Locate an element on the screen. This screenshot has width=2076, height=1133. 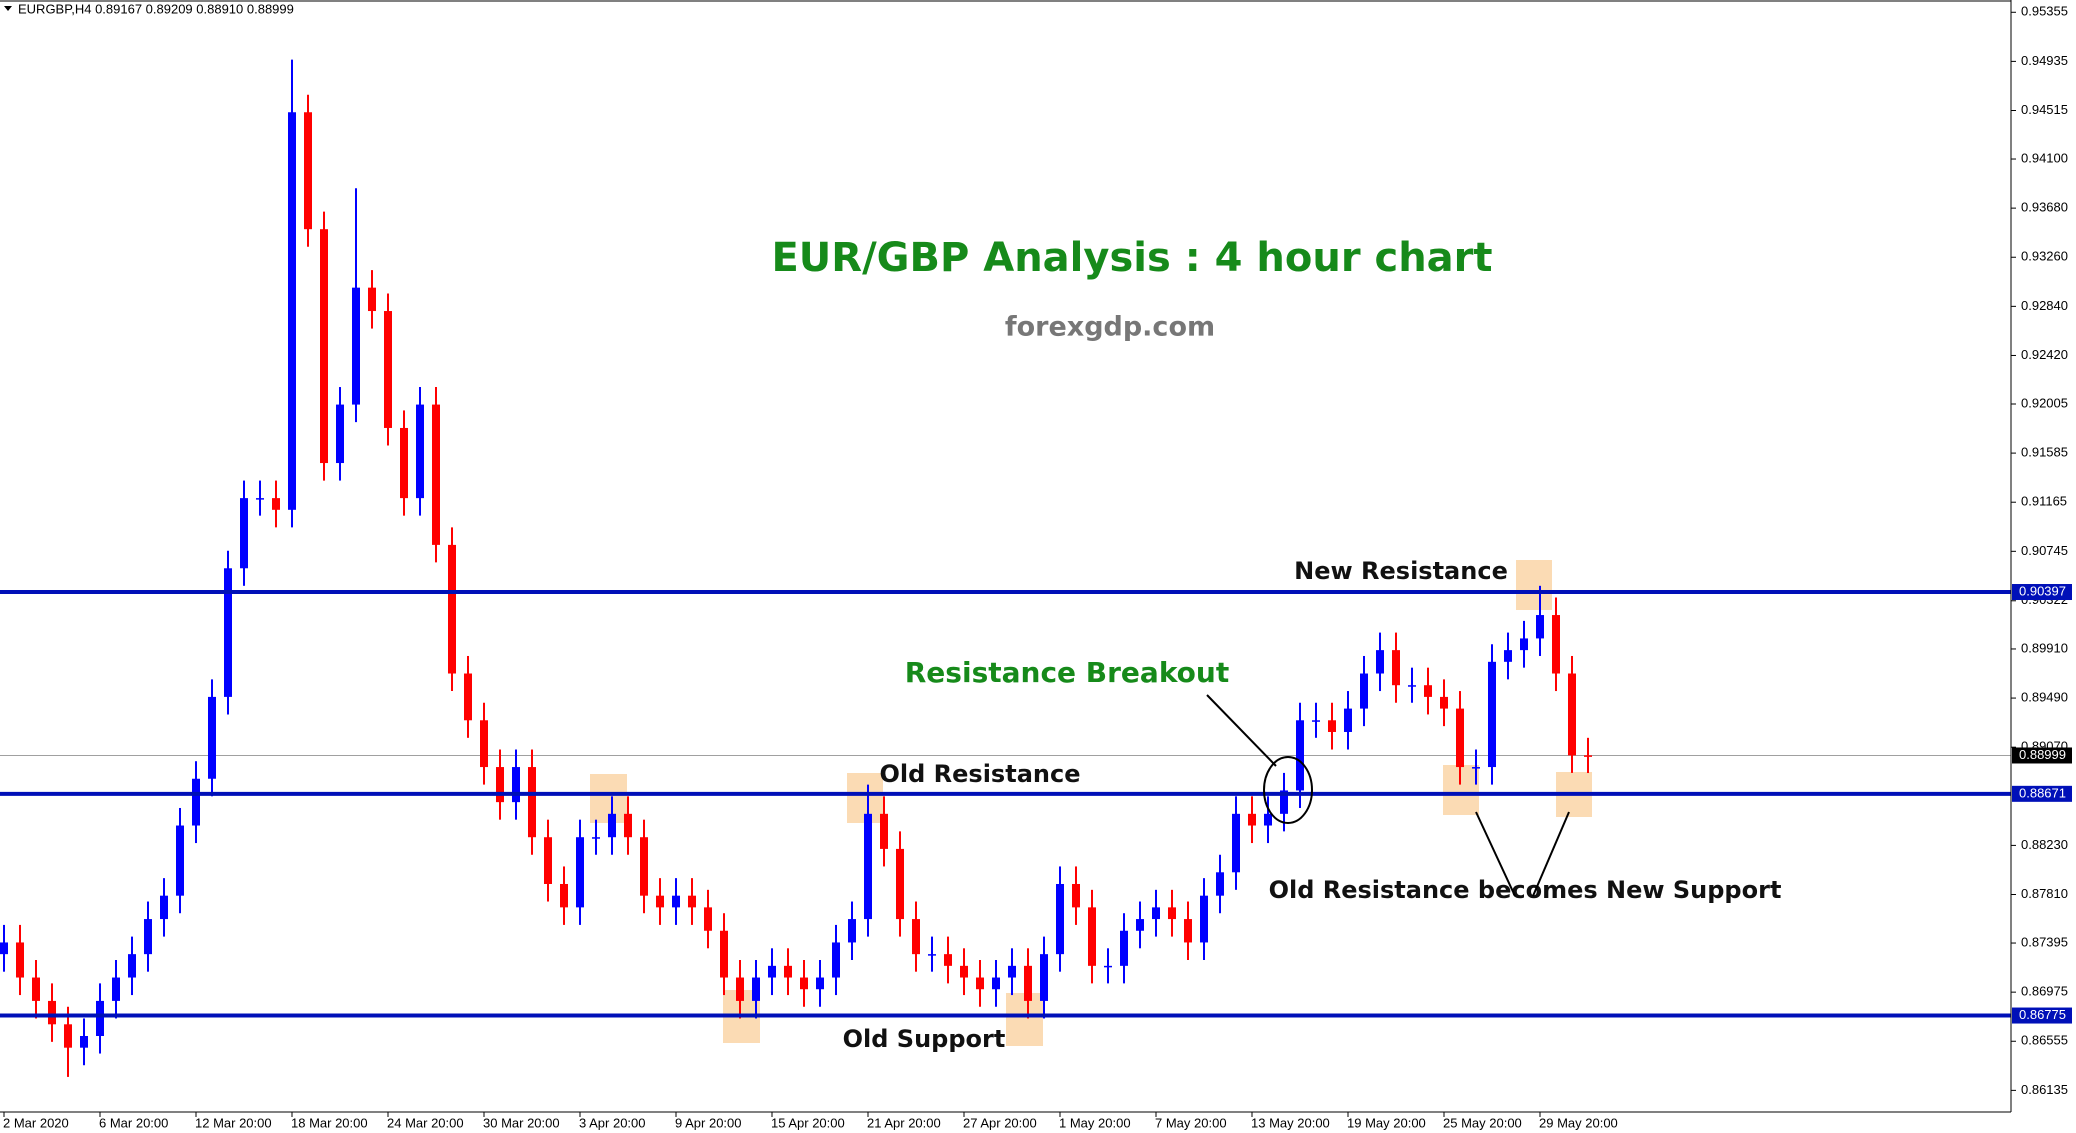
x-tick-label: 9 Apr 20:00 is located at coordinates (708, 1122).